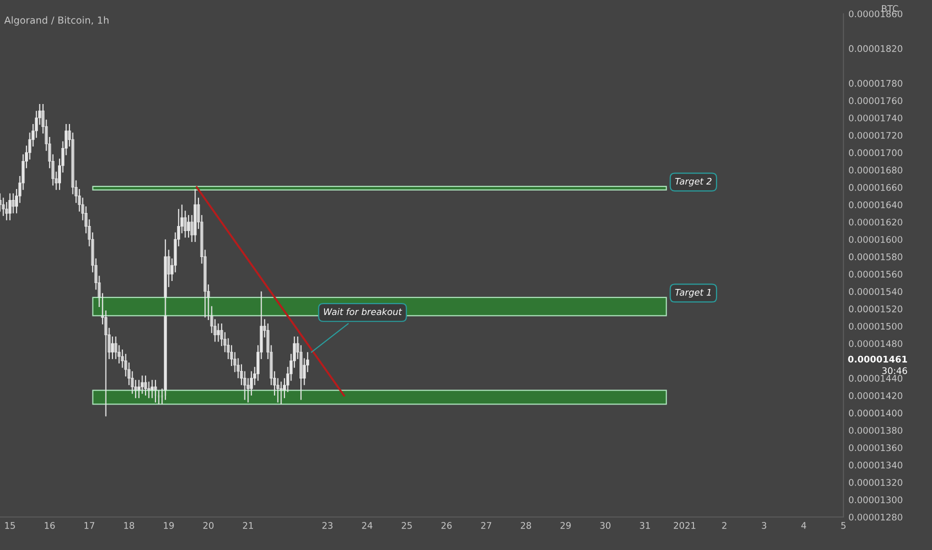 This screenshot has width=932, height=550. I want to click on x-tick-label: 28, so click(526, 525).